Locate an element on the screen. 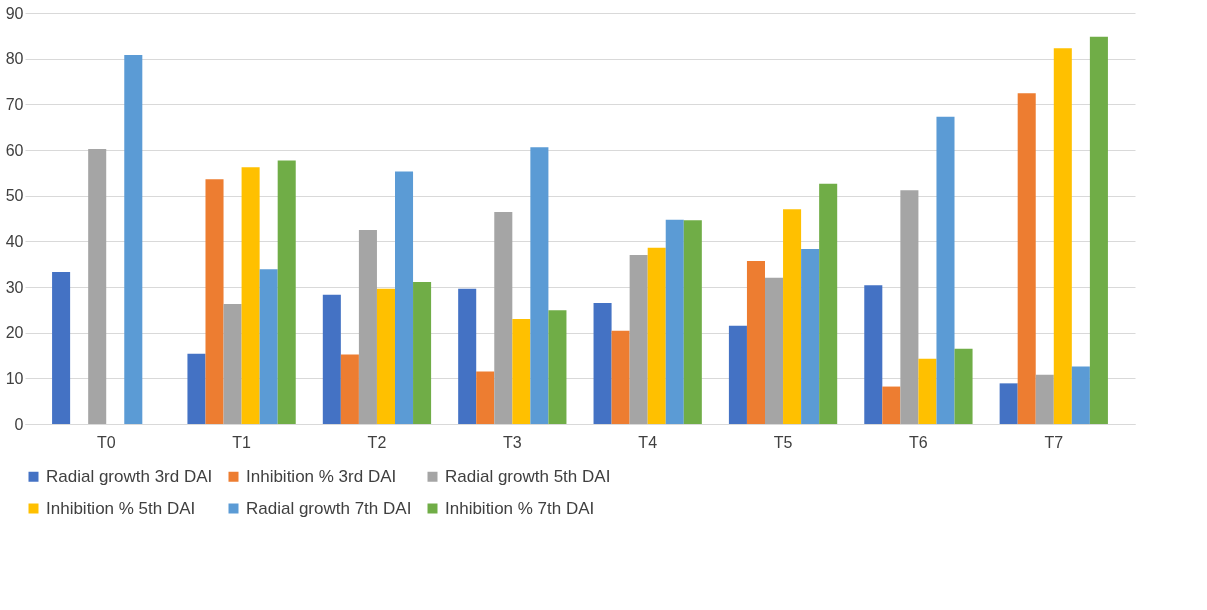  x-tick-label: T5 is located at coordinates (783, 442).